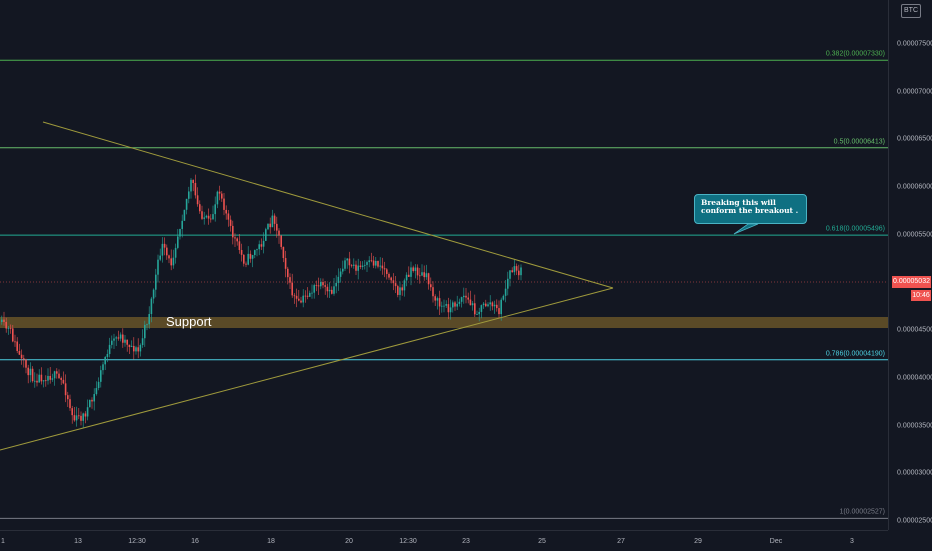 The image size is (932, 551). I want to click on time-axis-label: 27, so click(621, 541).